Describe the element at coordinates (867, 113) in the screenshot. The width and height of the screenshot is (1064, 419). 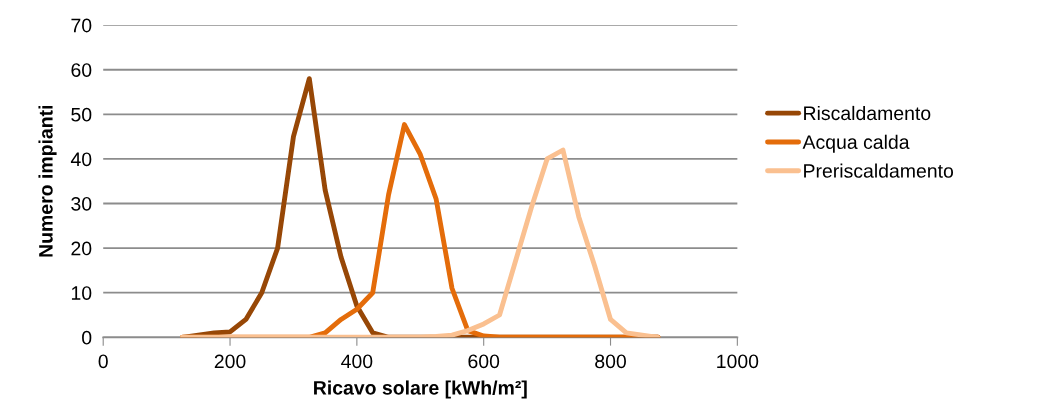
I see `legend-label: Riscaldamento` at that location.